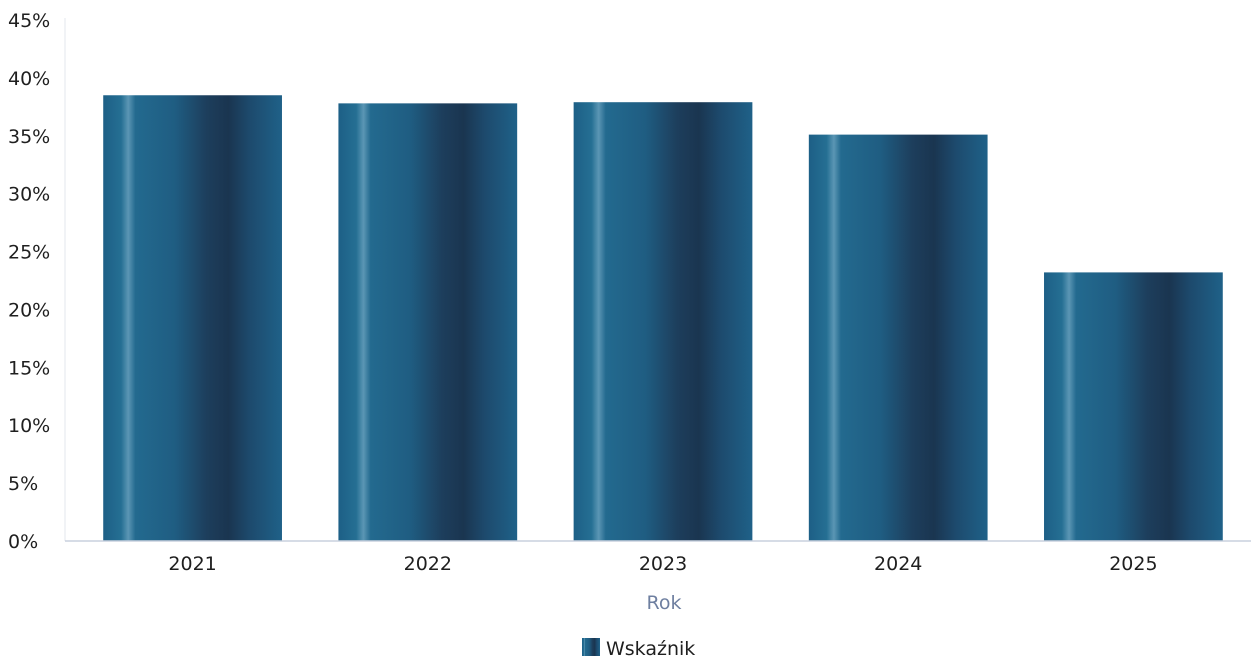 This screenshot has height=661, width=1251. I want to click on x-tick-label: 2023, so click(663, 564).